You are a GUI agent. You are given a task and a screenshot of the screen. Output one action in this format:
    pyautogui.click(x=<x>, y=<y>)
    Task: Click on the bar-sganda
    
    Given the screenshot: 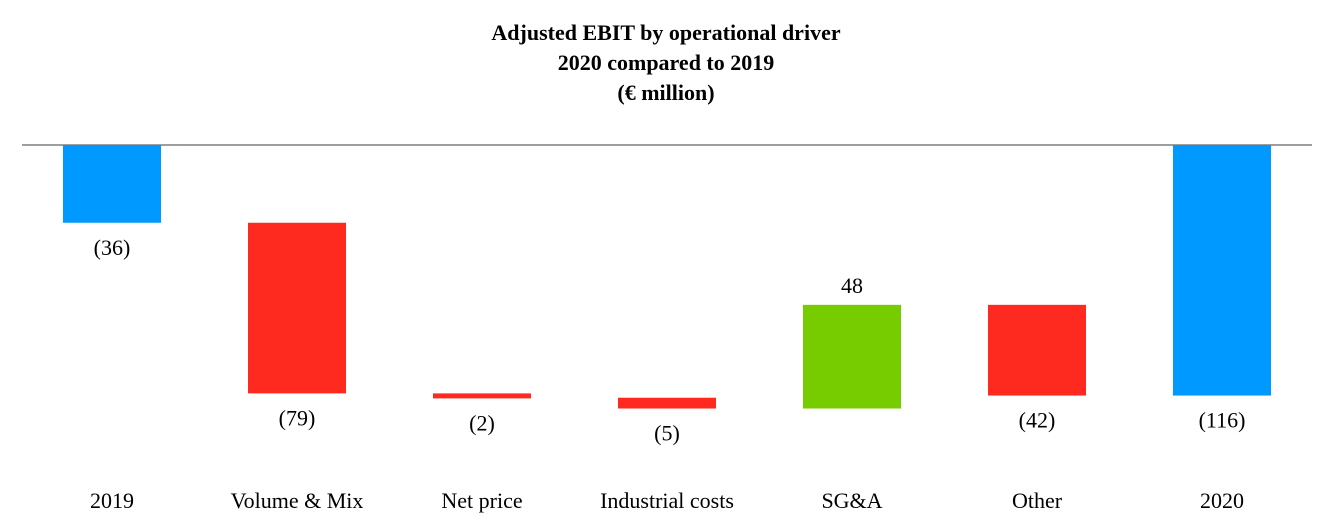 What is the action you would take?
    pyautogui.click(x=852, y=356)
    